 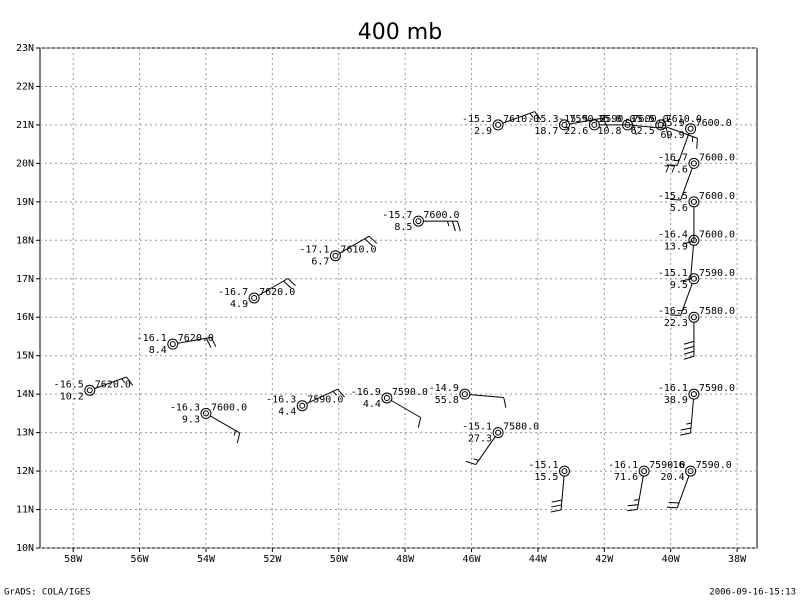 What do you see at coordinates (366, 392) in the screenshot?
I see `temperature: -16.9` at bounding box center [366, 392].